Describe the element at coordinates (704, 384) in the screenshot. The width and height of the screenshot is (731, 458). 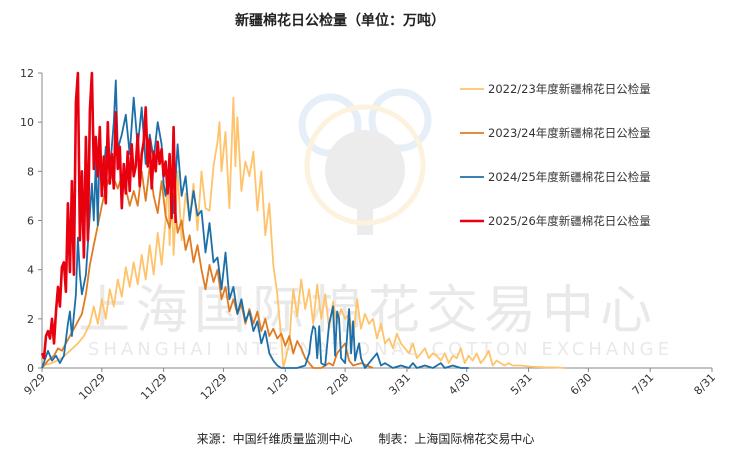
I see `x-tick-label: 8/31` at that location.